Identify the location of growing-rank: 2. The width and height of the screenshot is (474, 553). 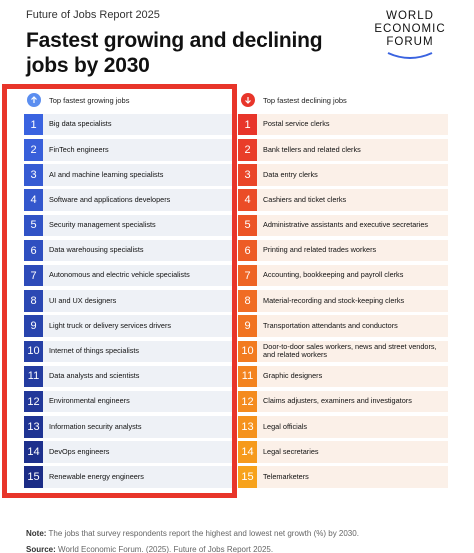
(33, 150).